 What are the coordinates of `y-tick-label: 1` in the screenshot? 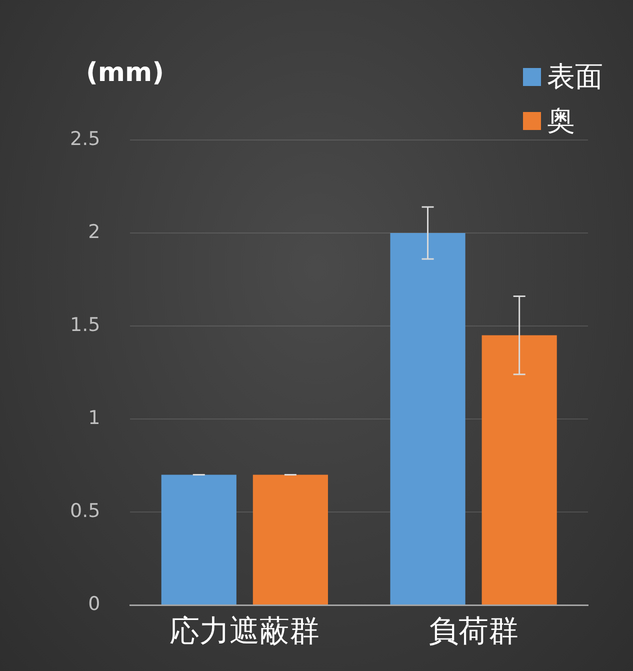 It's located at (94, 417).